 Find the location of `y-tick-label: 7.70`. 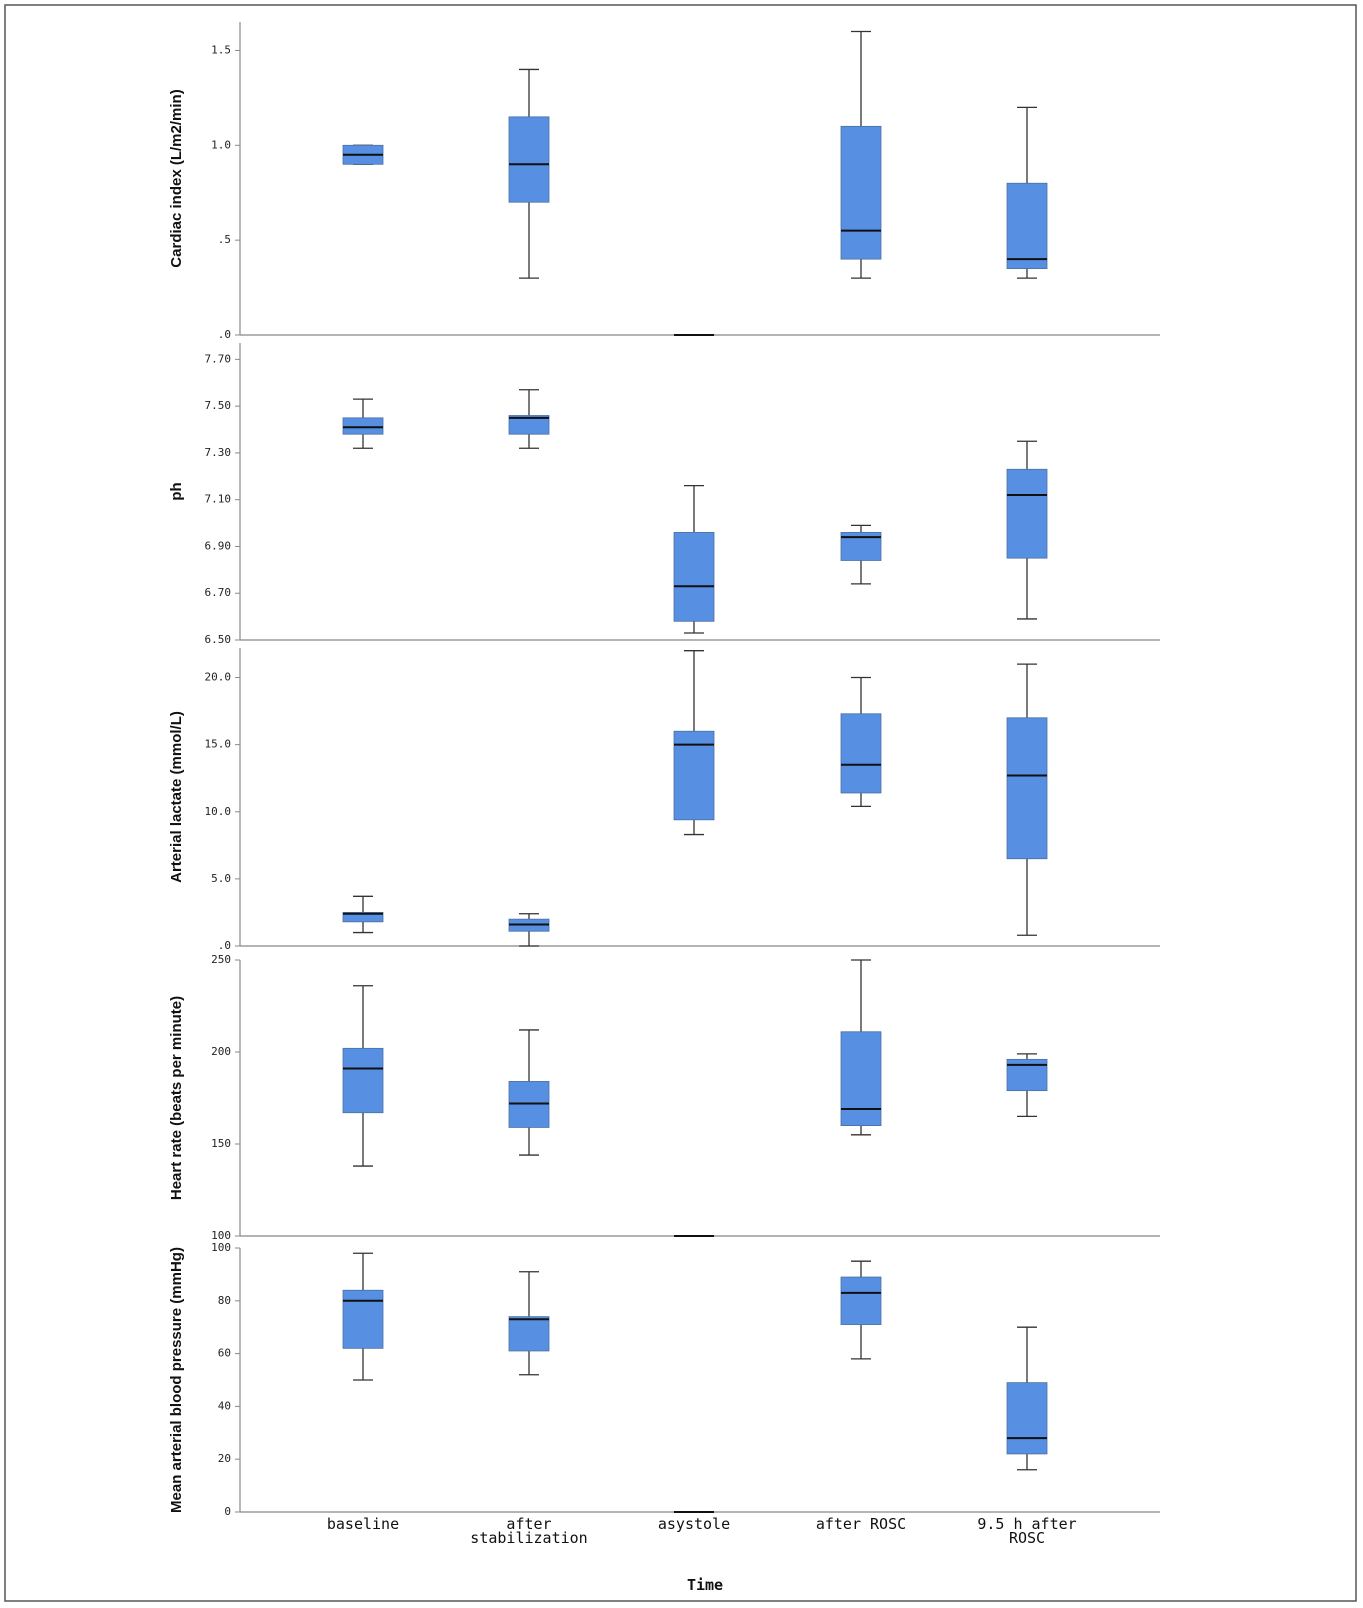

y-tick-label: 7.70 is located at coordinates (218, 358).